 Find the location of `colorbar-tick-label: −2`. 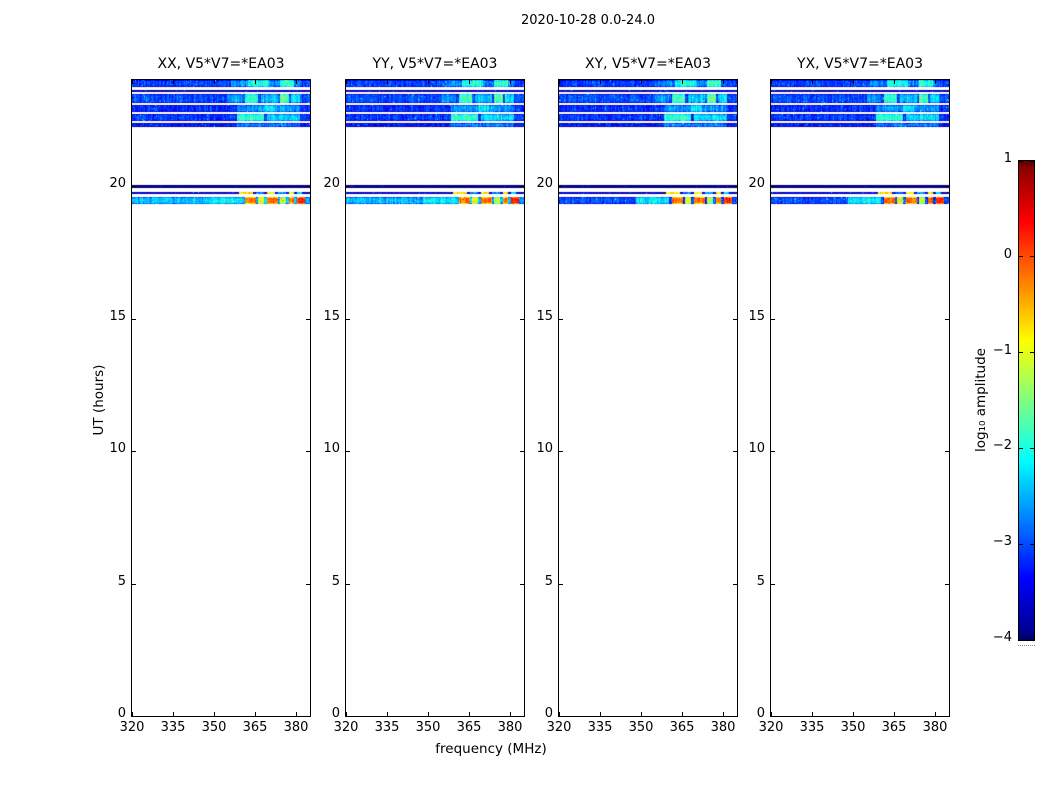

colorbar-tick-label: −2 is located at coordinates (1002, 446).